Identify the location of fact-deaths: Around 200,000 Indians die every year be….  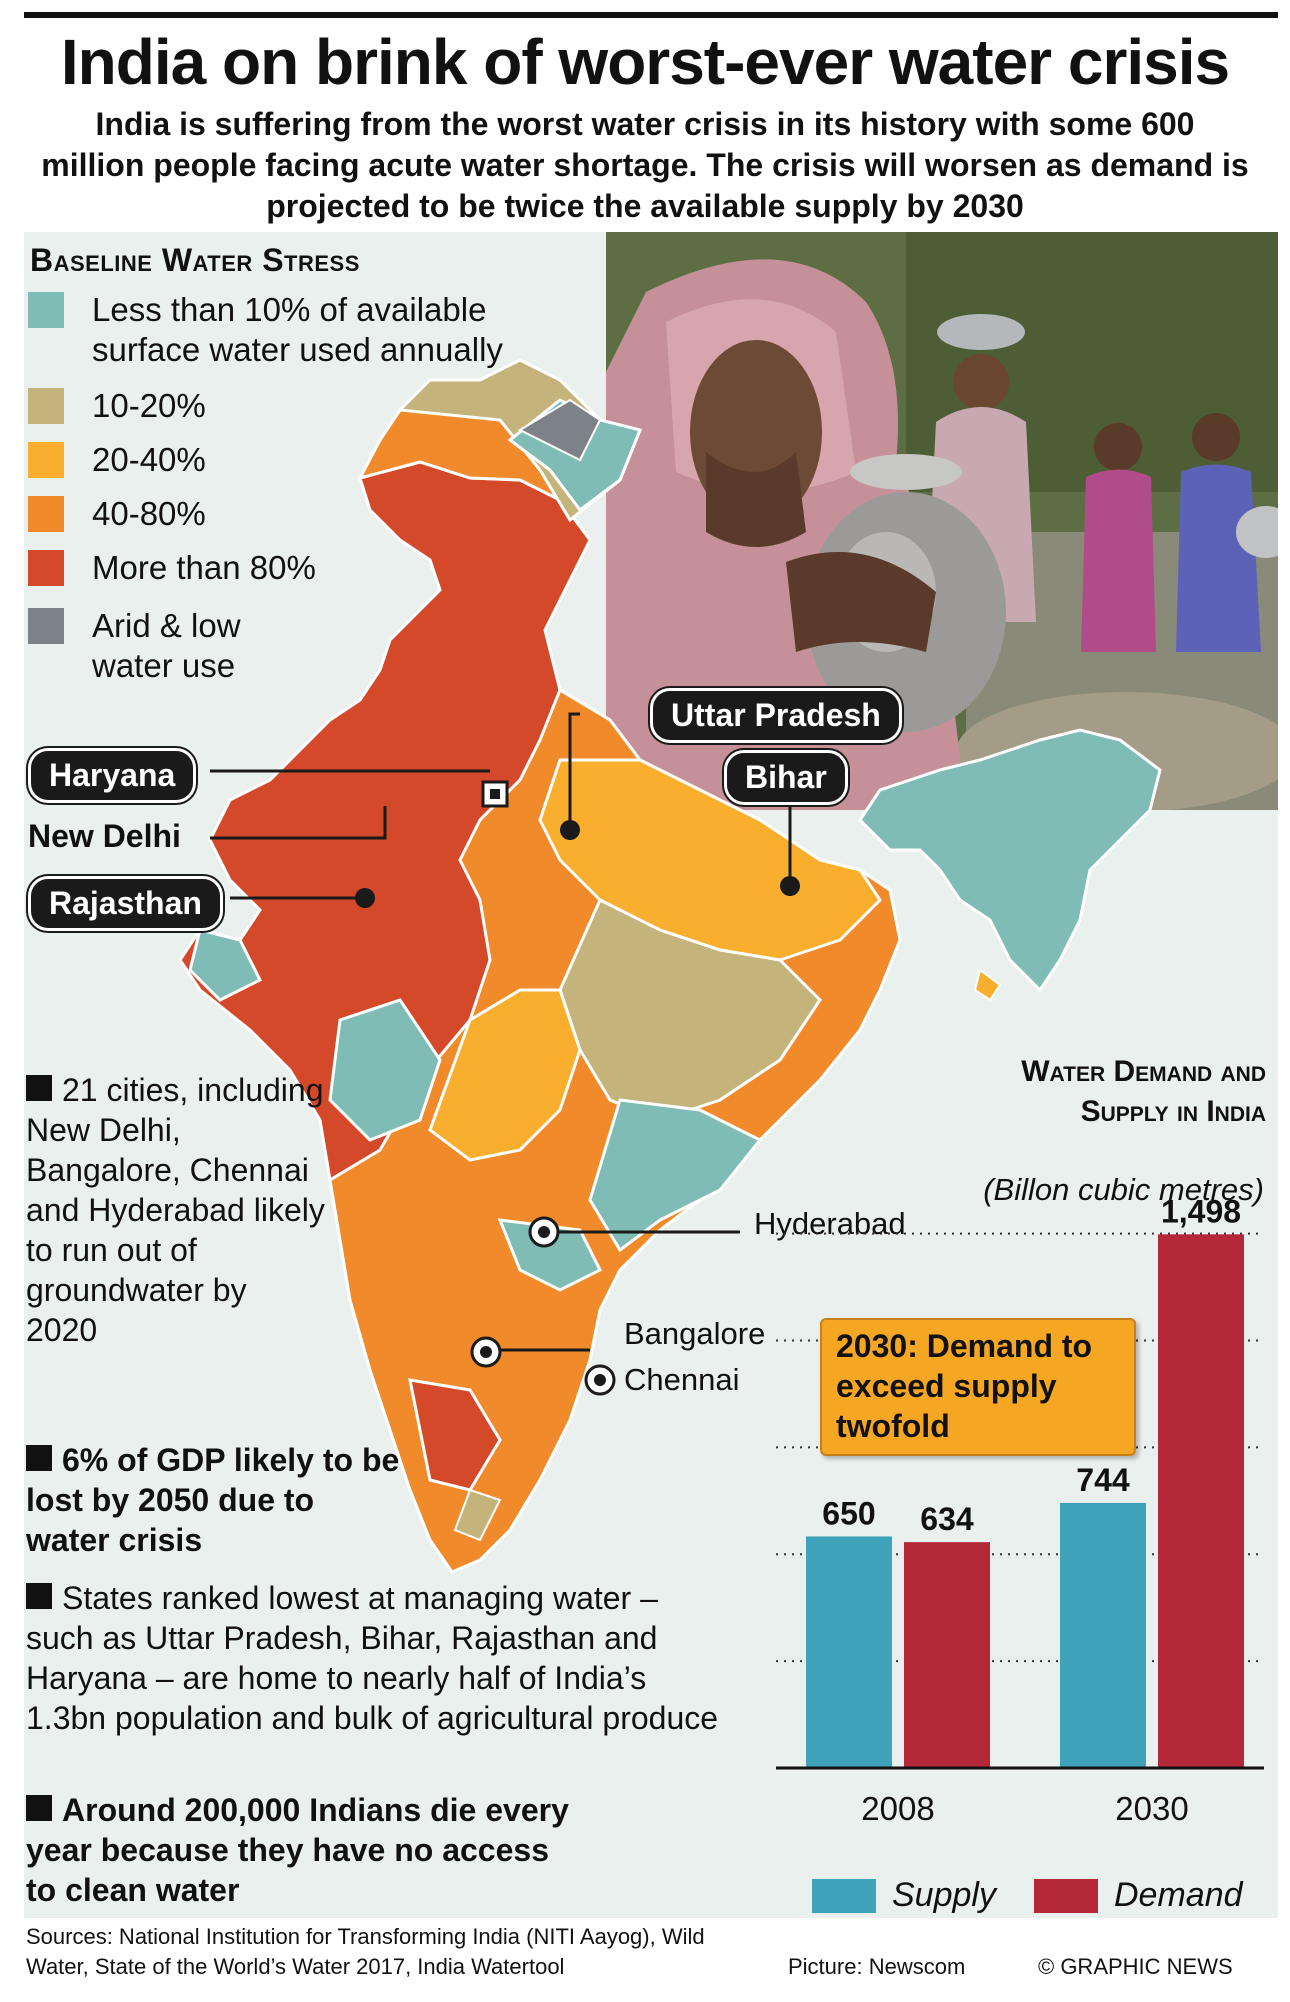
(297, 1850).